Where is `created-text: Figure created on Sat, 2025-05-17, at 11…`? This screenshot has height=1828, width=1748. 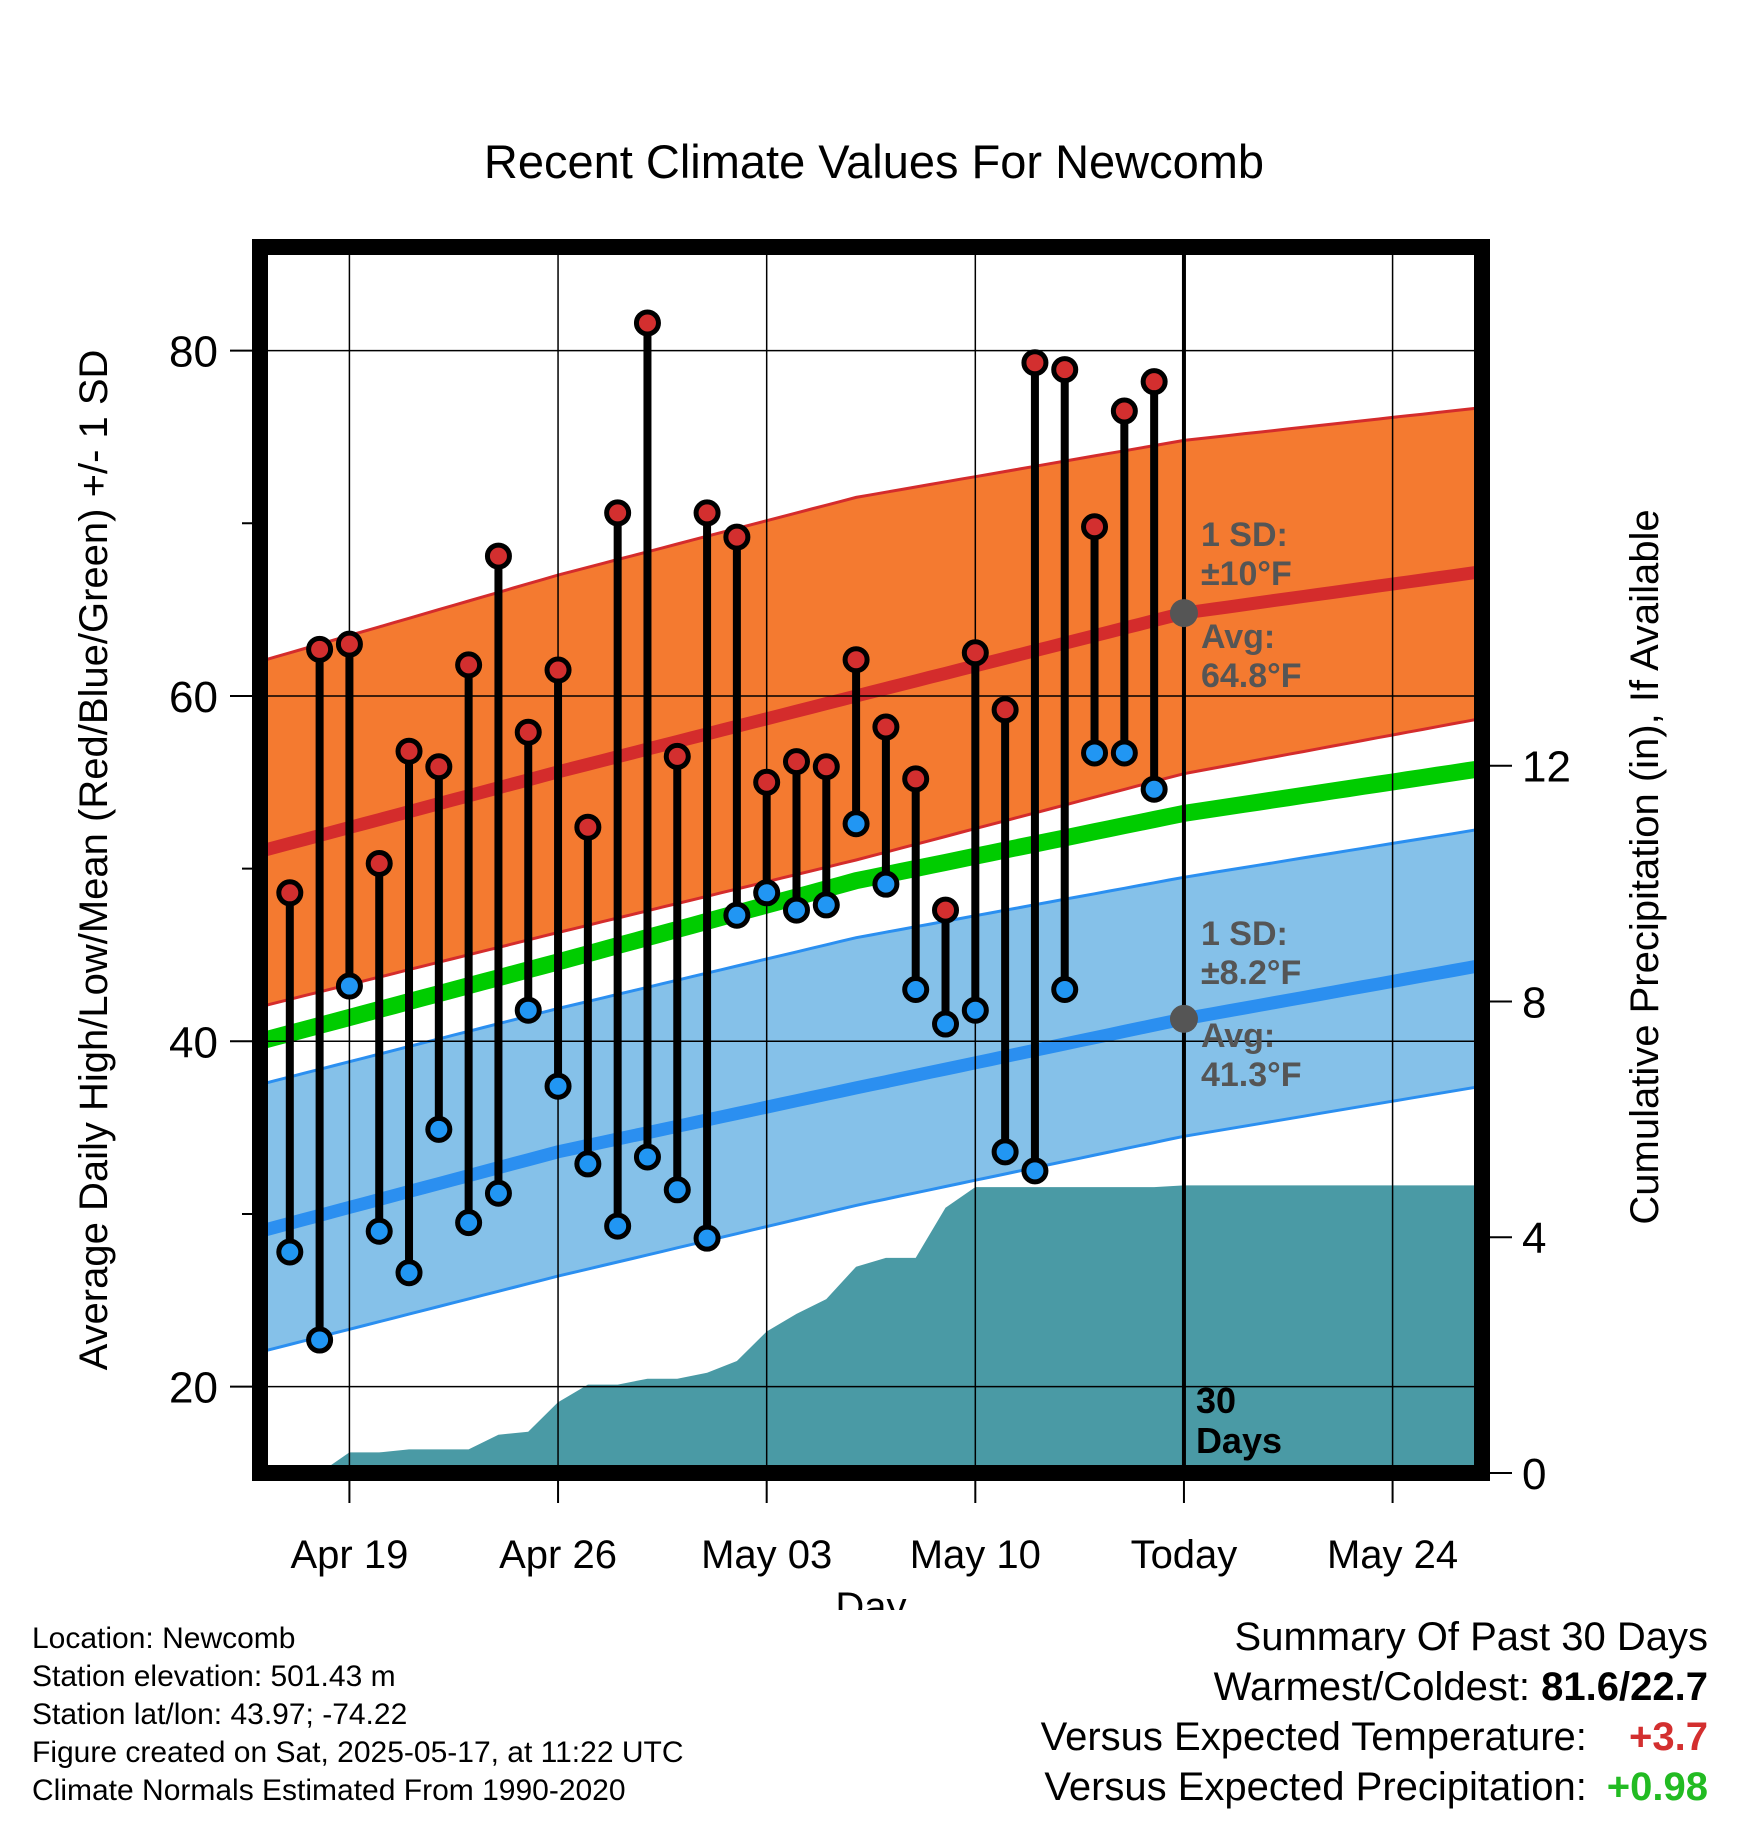
created-text: Figure created on Sat, 2025-05-17, at 11… is located at coordinates (358, 1752).